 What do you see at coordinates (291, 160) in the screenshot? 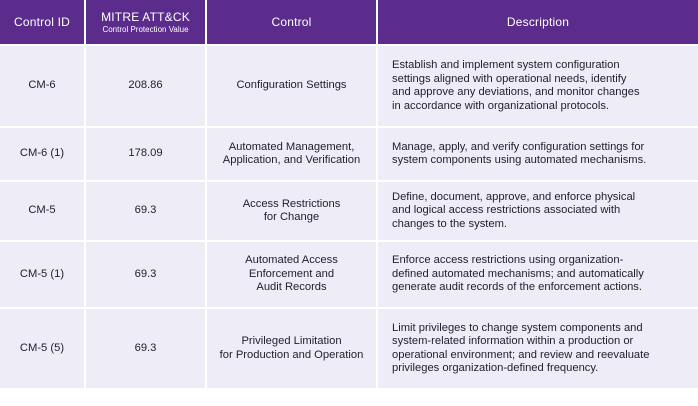
I see `control-line: Application, and Verification` at bounding box center [291, 160].